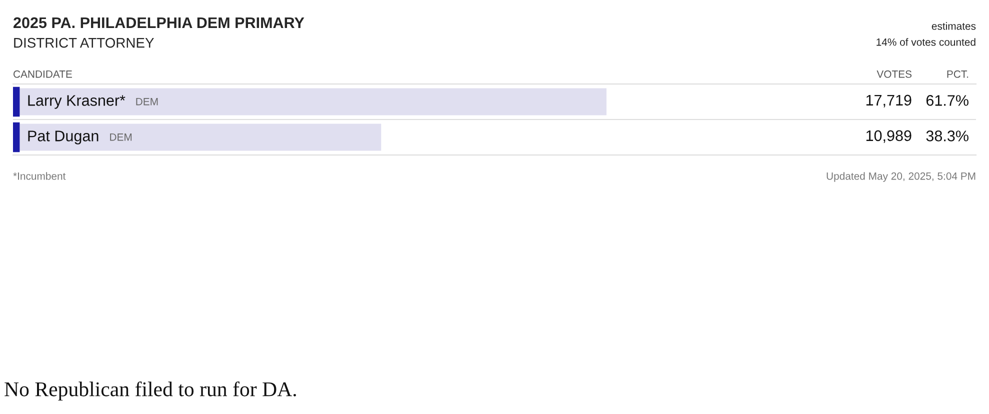 The height and width of the screenshot is (414, 989). I want to click on text: estimates, so click(954, 26).